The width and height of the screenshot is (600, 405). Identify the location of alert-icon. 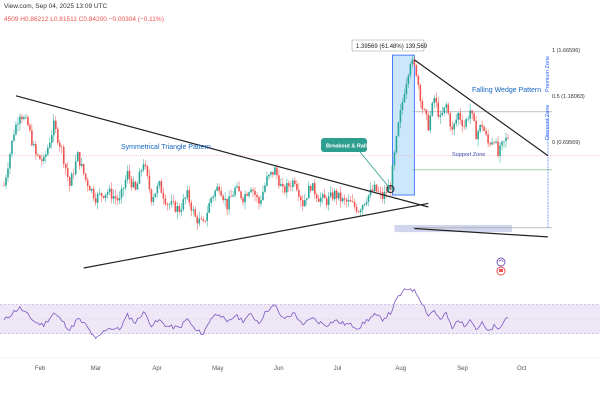
(501, 262).